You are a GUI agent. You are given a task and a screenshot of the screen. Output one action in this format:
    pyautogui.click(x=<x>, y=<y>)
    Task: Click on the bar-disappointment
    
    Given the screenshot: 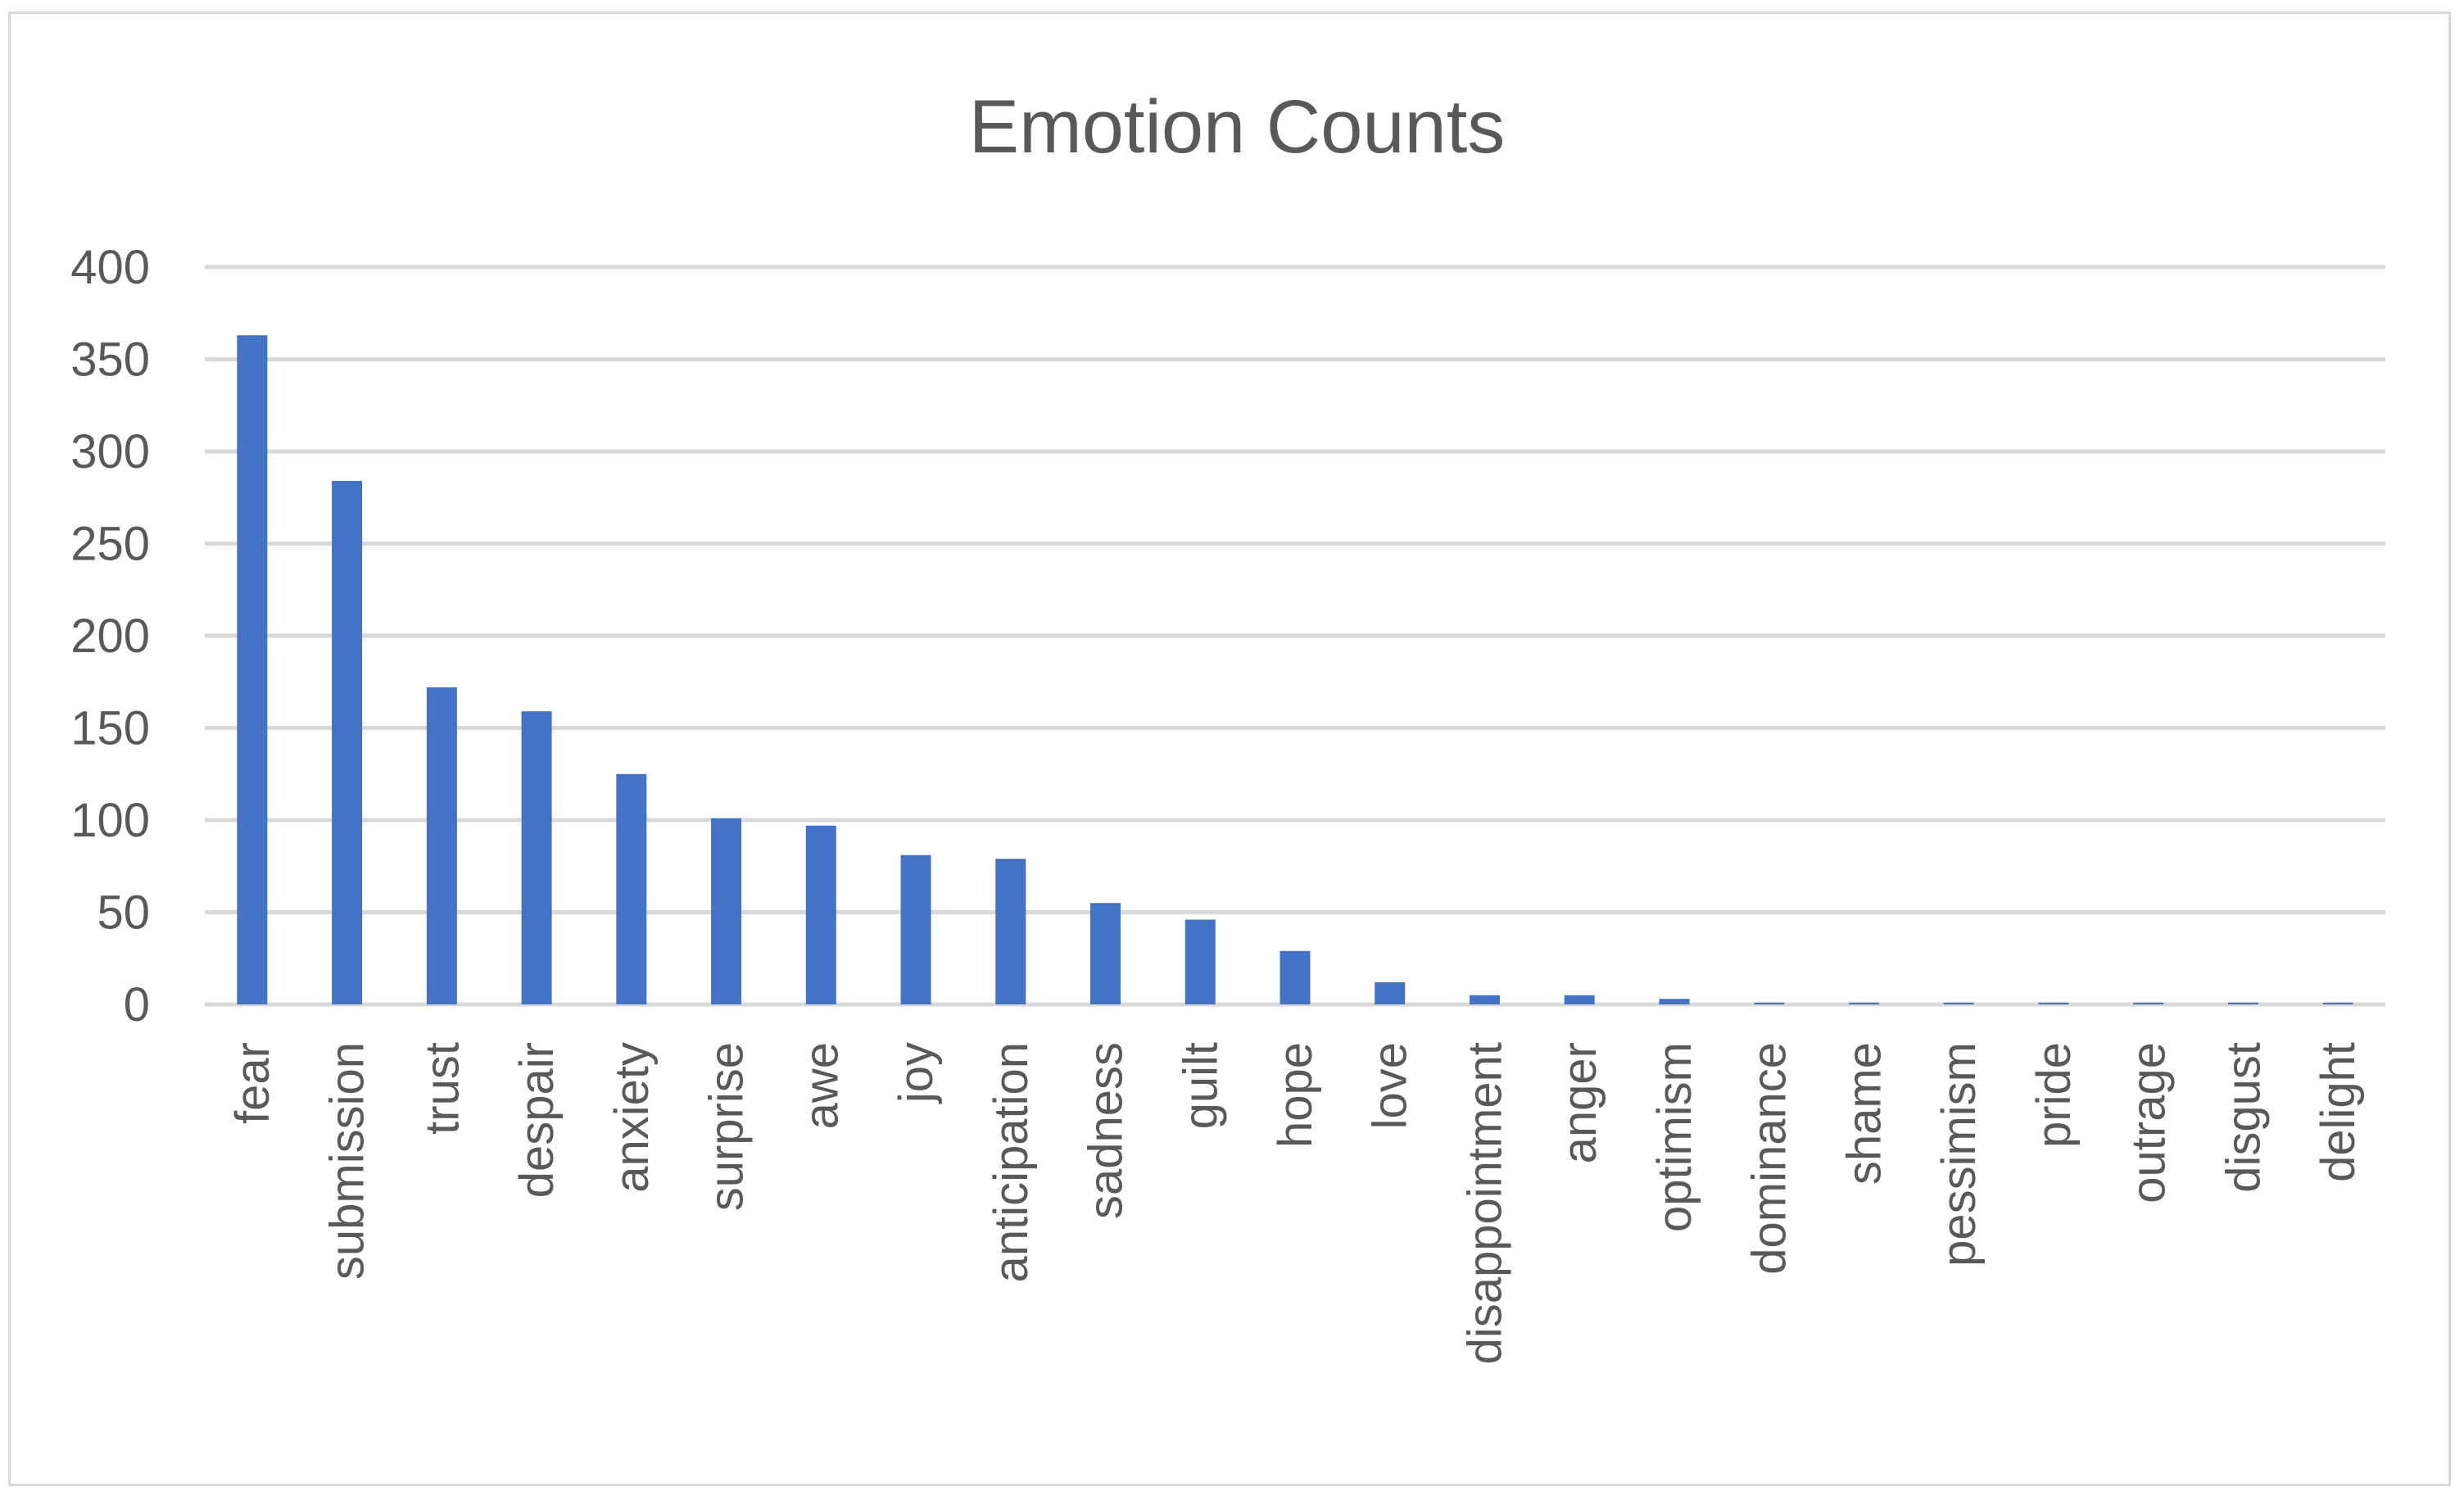 What is the action you would take?
    pyautogui.click(x=1484, y=1000)
    